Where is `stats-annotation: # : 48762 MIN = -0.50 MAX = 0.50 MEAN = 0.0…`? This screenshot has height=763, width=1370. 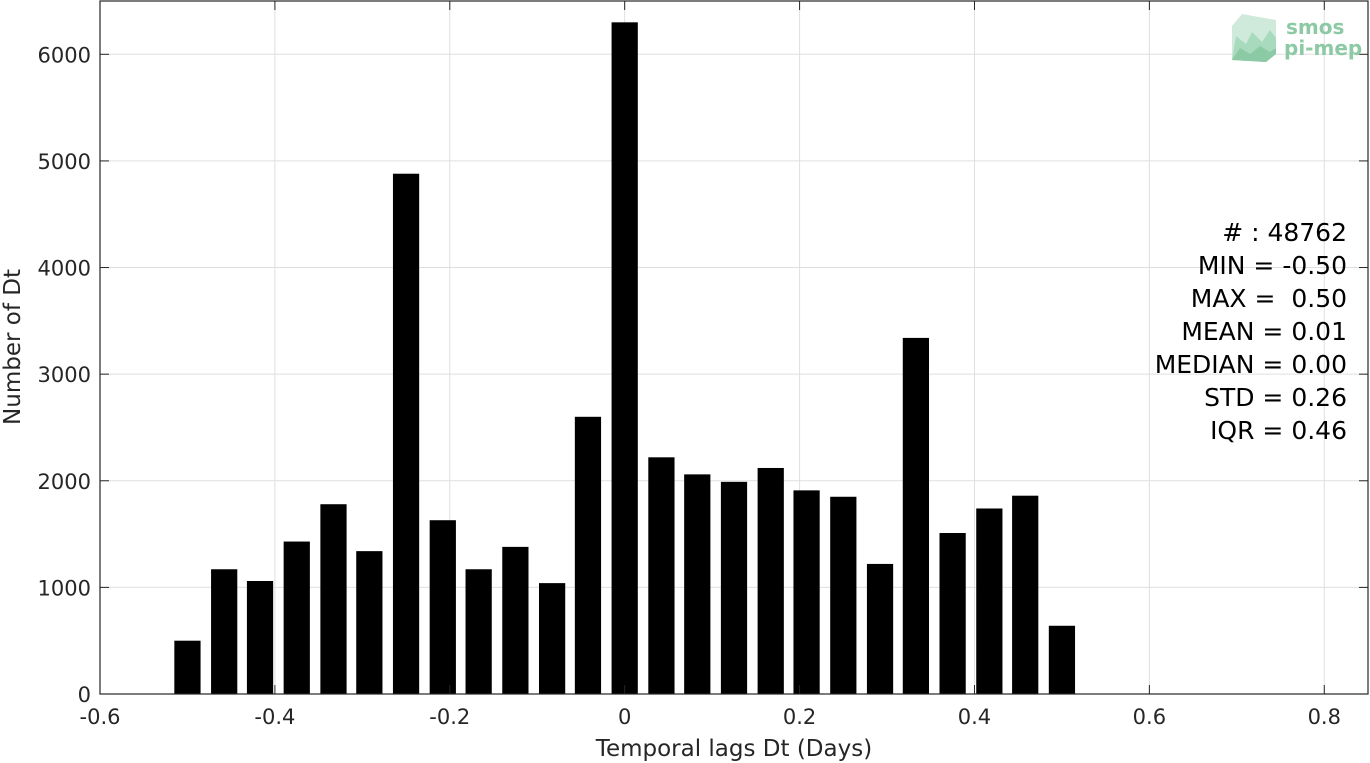 stats-annotation: # : 48762 MIN = -0.50 MAX = 0.50 MEAN = 0.0… is located at coordinates (1251, 331).